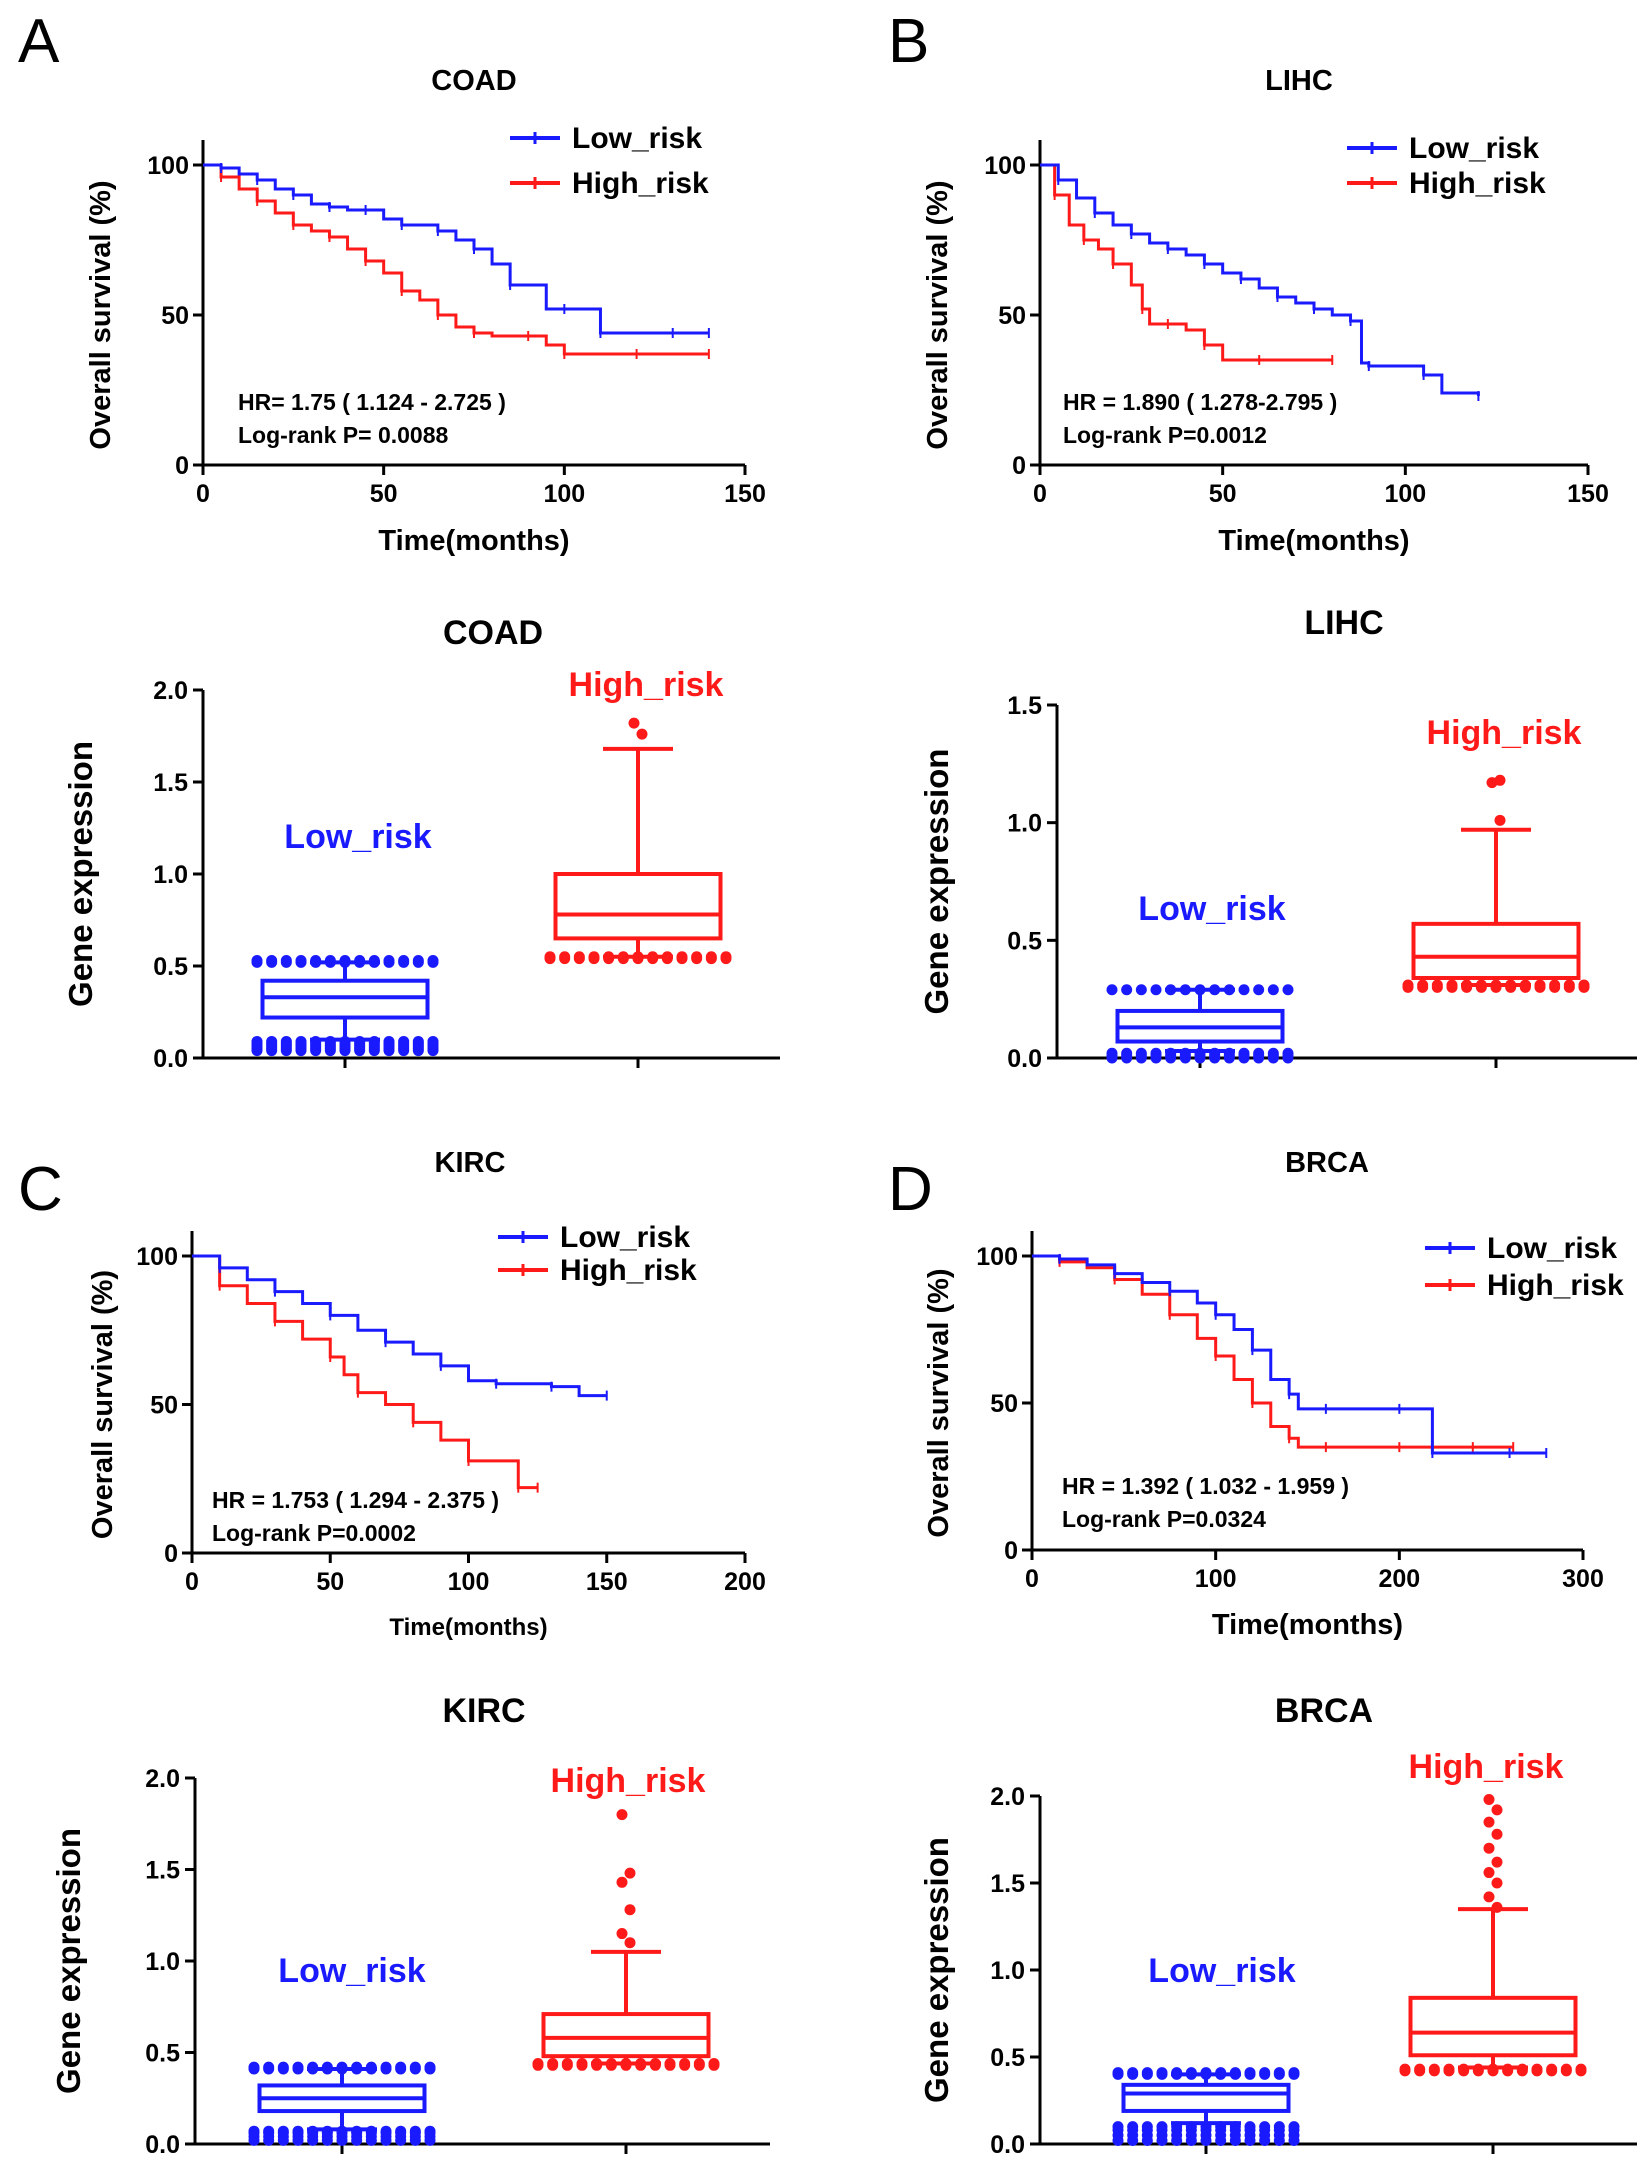 This screenshot has height=2159, width=1645. I want to click on y-tick-label: 1.0, so click(162, 1962).